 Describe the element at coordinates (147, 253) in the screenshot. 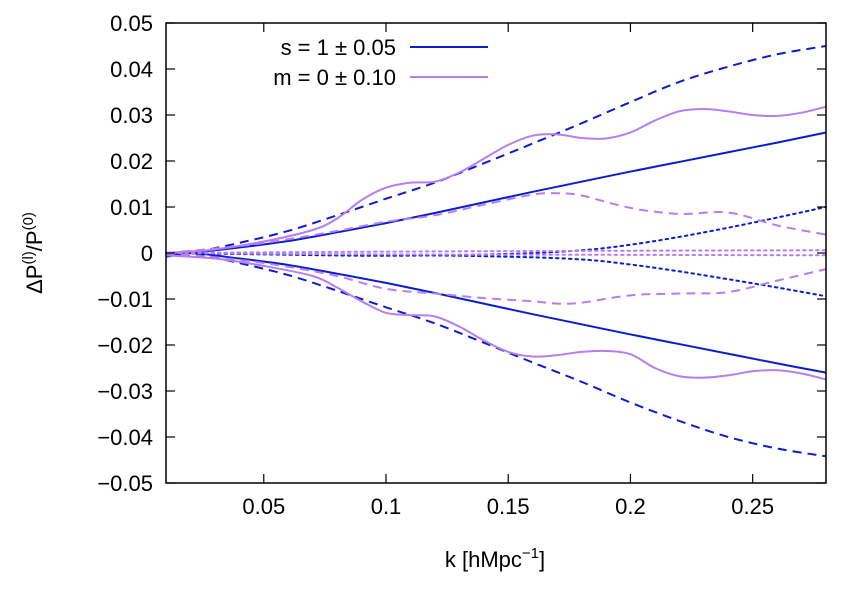

I see `y-tick-label: 0` at that location.